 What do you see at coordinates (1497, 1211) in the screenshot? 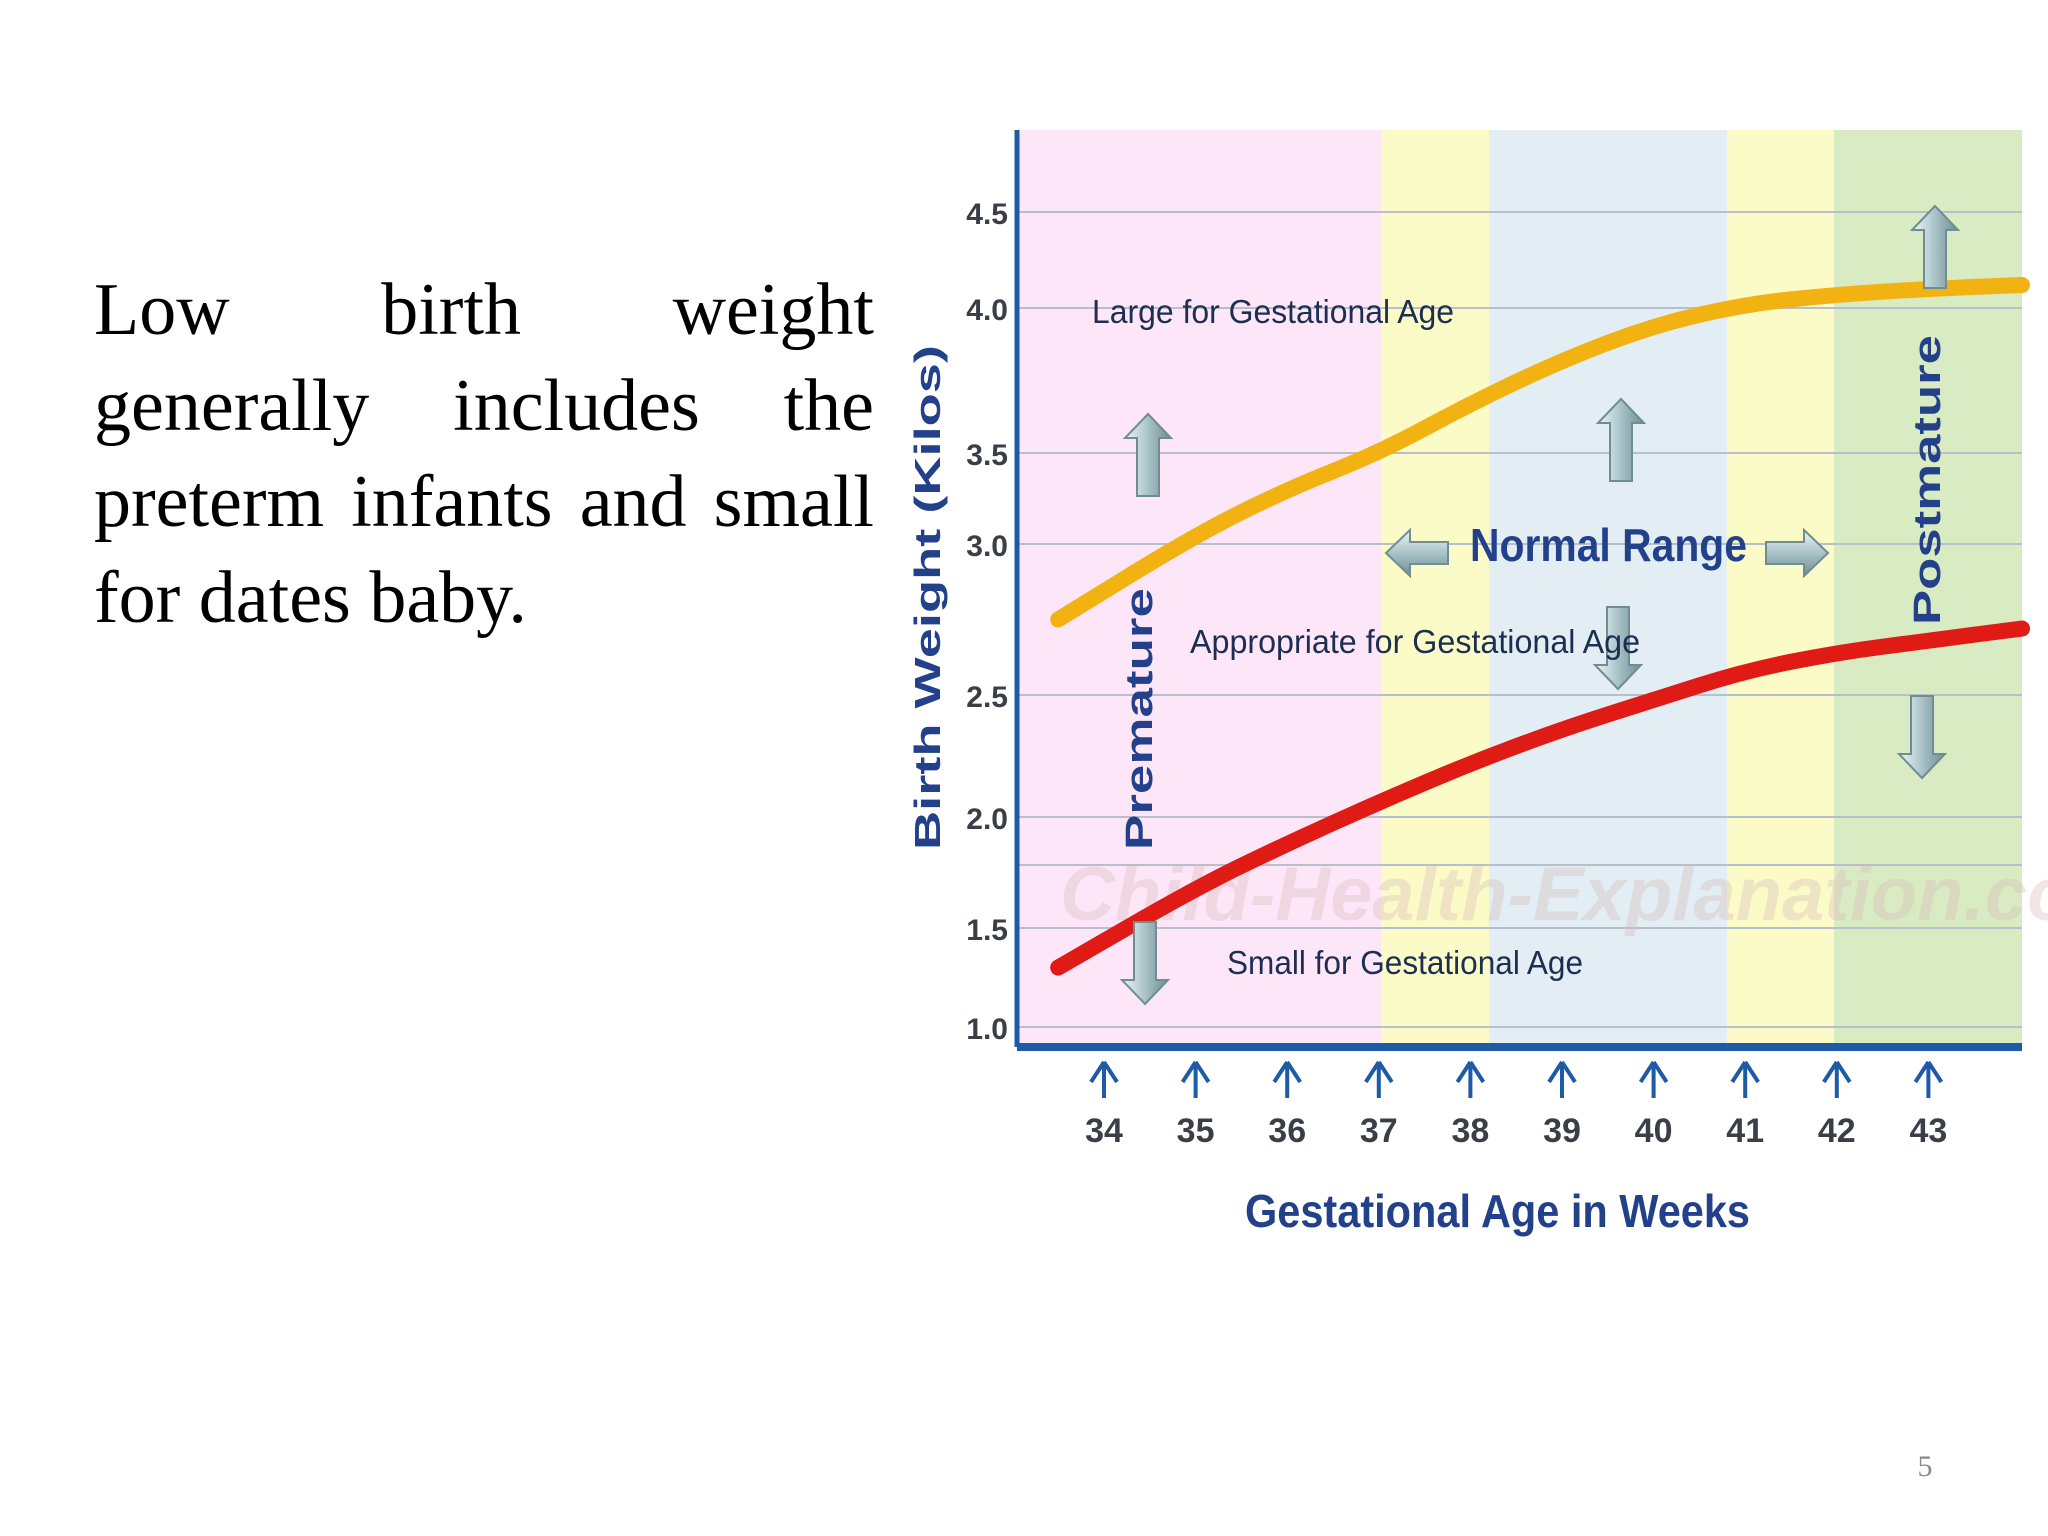
I see `x-axis-label: Gestational Age in Weeks` at bounding box center [1497, 1211].